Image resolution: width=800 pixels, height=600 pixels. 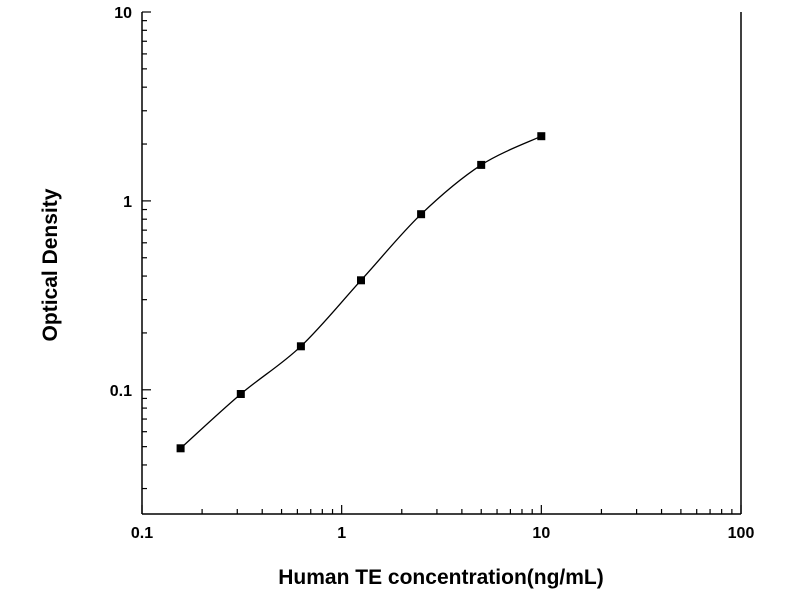 I want to click on x-tick-label: 1, so click(x=341, y=533).